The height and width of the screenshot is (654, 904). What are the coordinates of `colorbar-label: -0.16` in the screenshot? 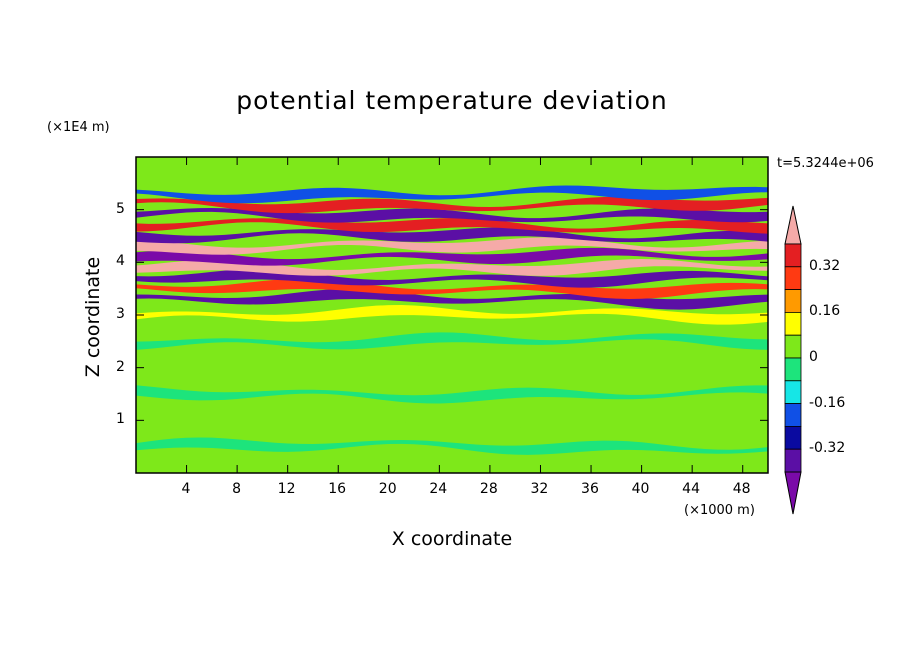 It's located at (827, 402).